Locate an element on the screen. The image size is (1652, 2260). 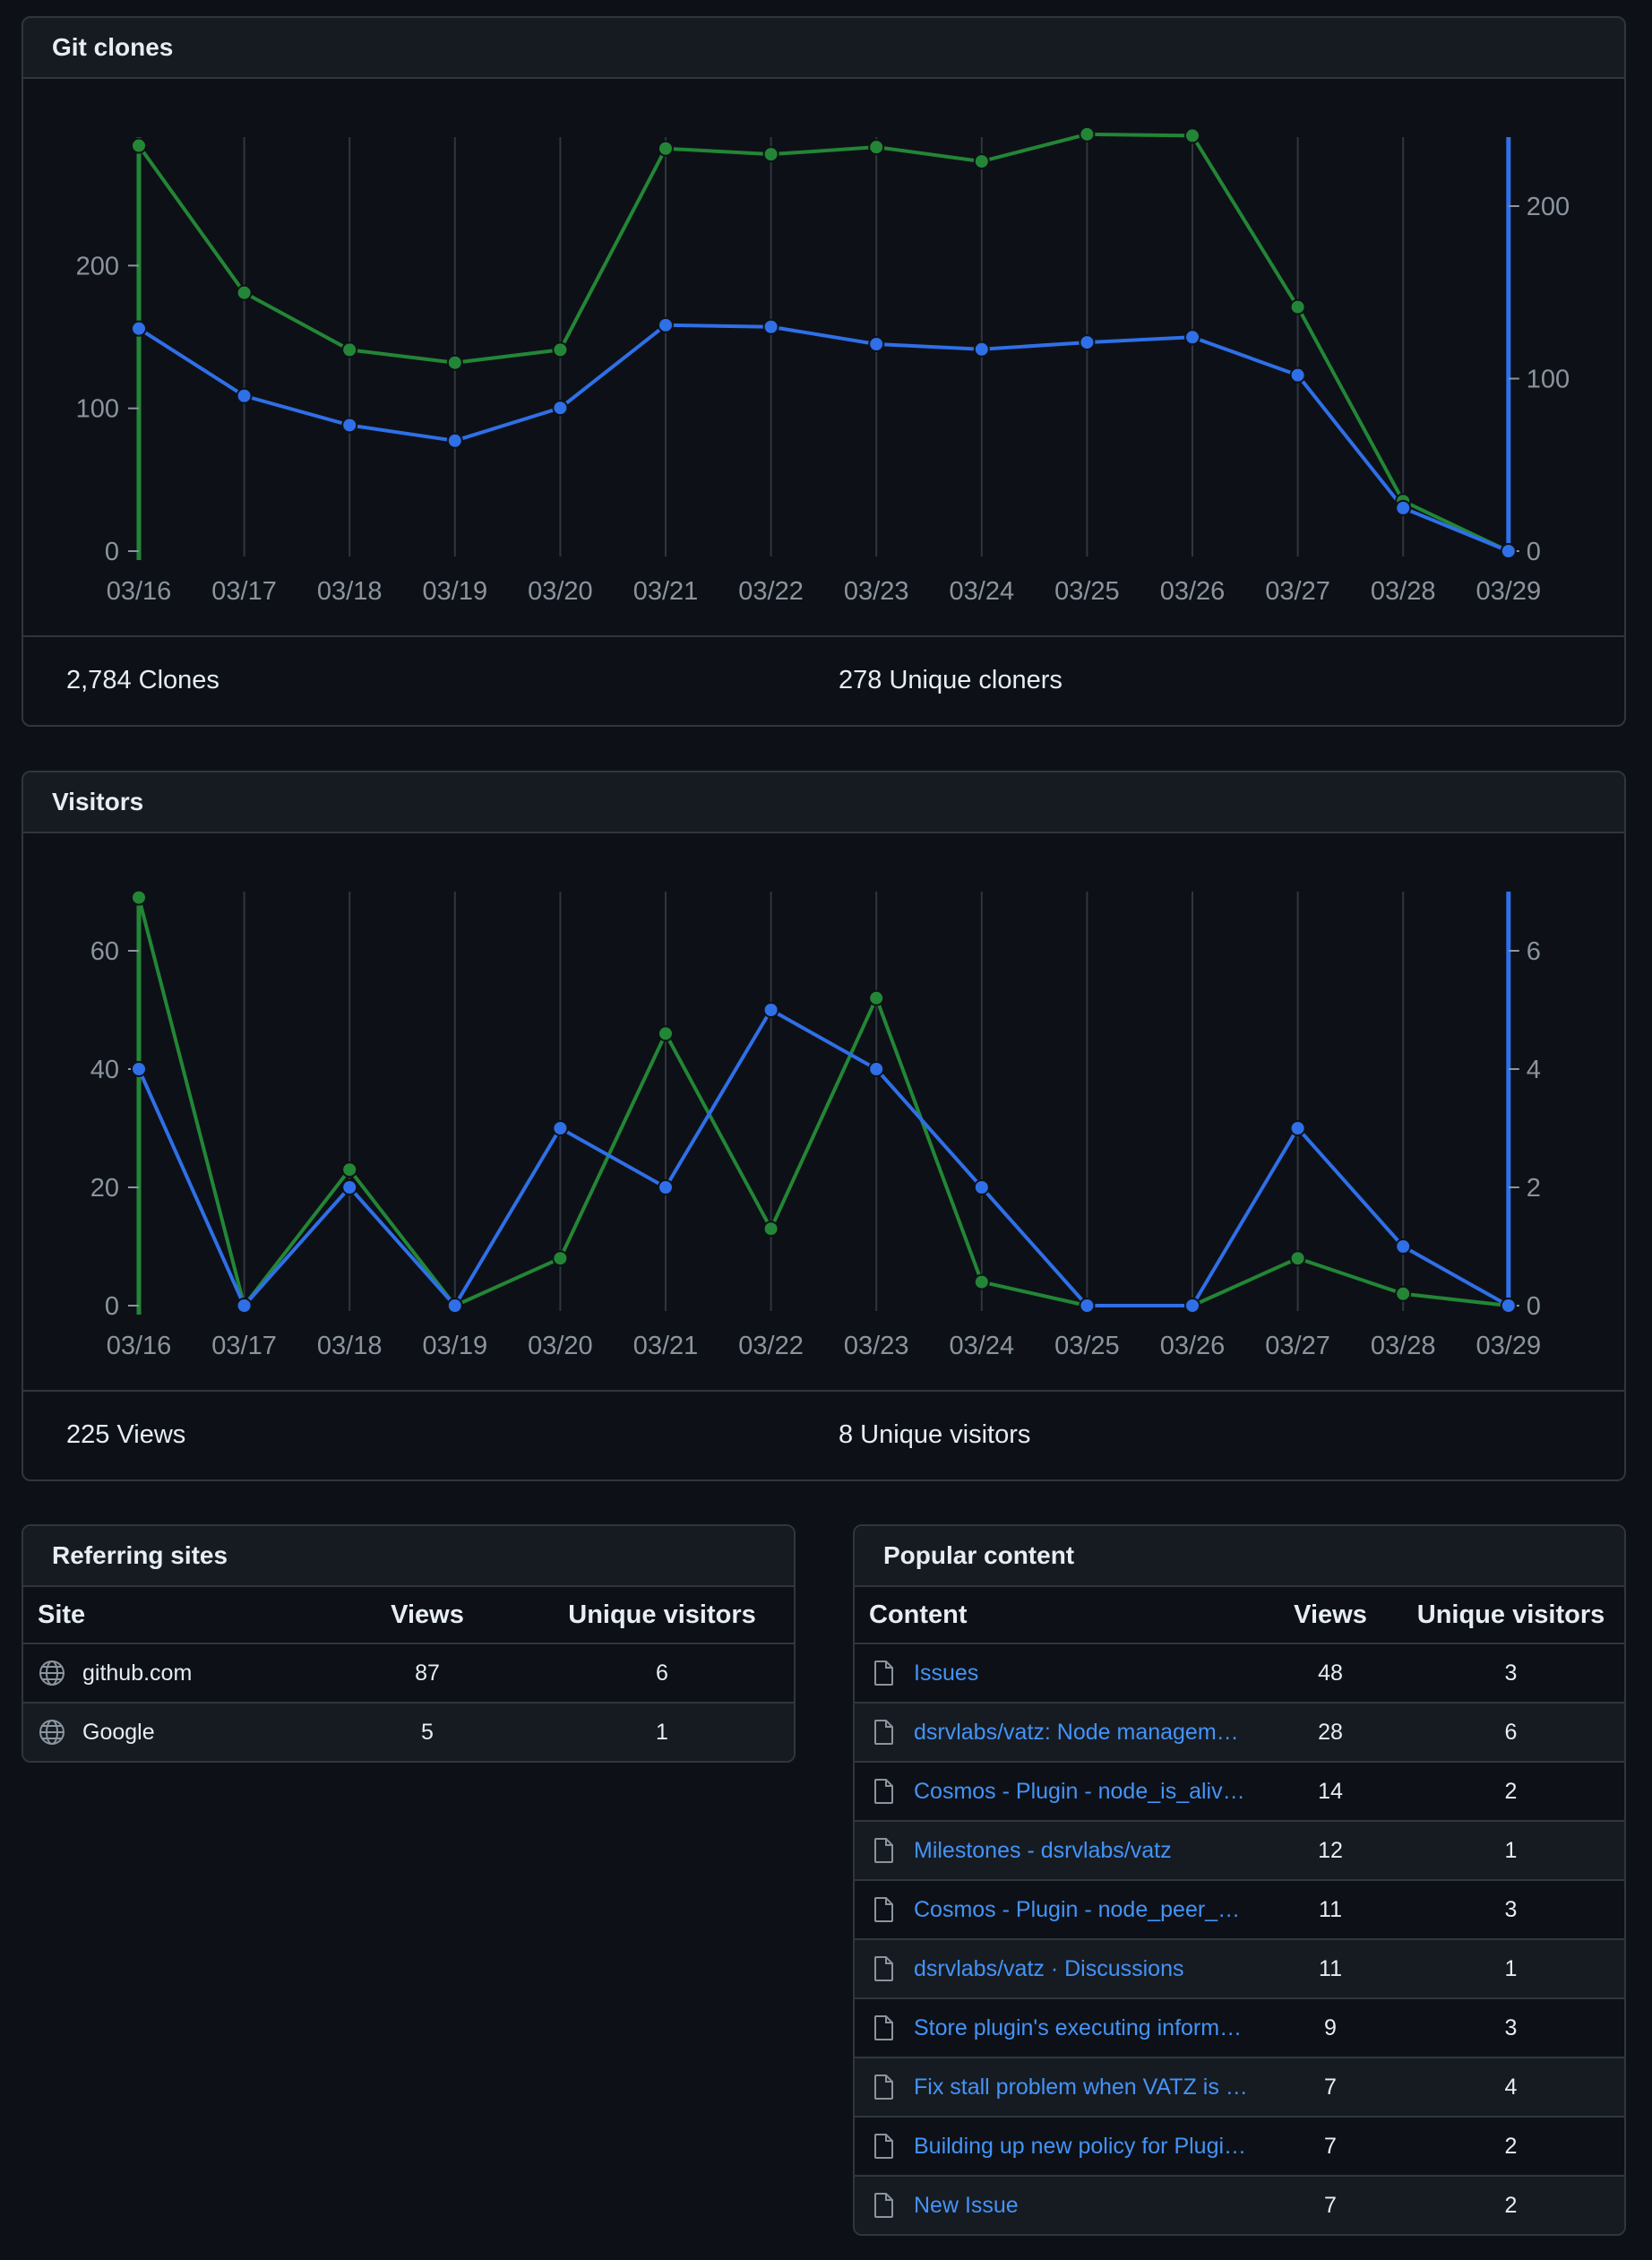
left-tick-label: 60 is located at coordinates (104, 951).